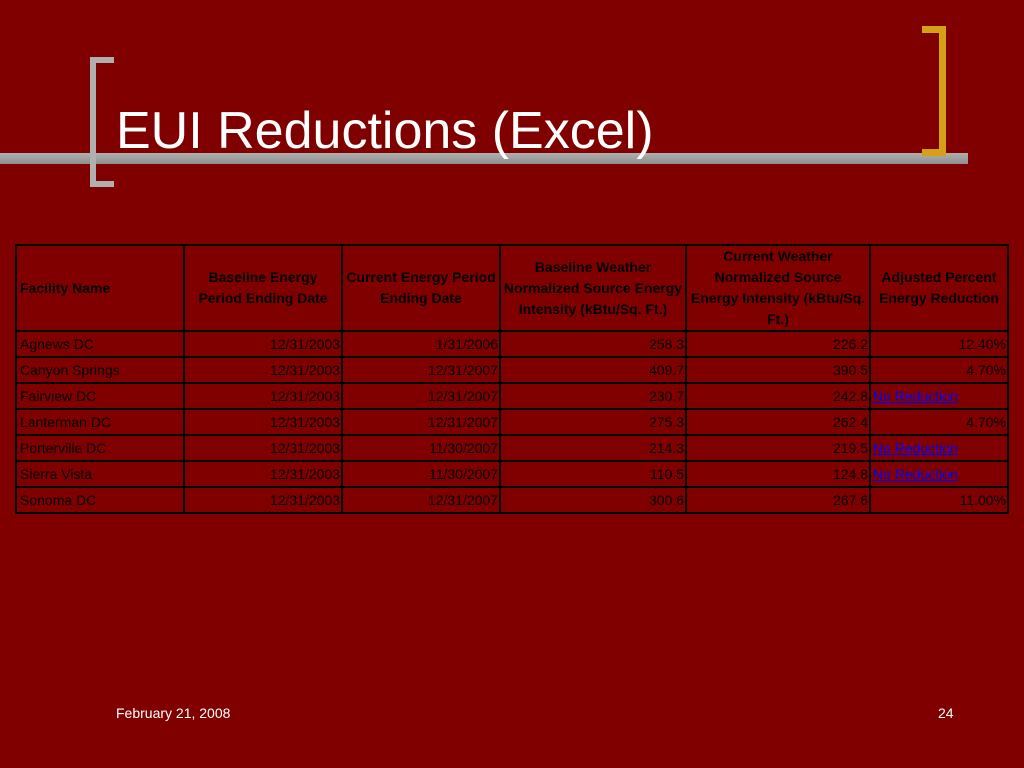 This screenshot has width=1024, height=768. Describe the element at coordinates (593, 396) in the screenshot. I see `baseline-intensity-cell: 230.7` at that location.